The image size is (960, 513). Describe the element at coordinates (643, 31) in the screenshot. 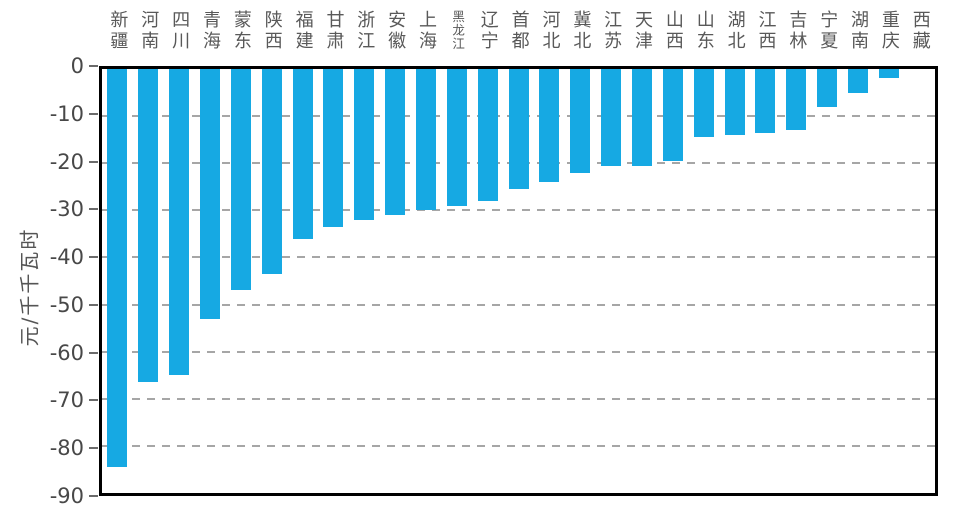

I see `category-label: 天津` at that location.